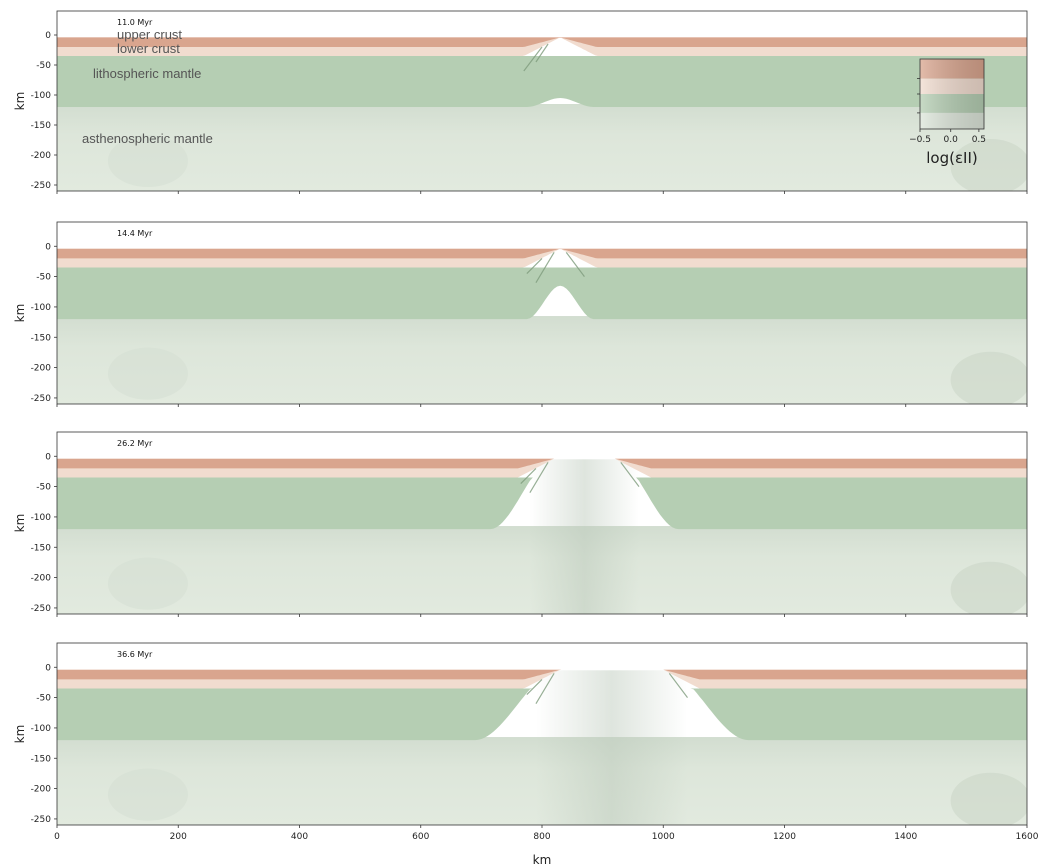  I want to click on asthenospheric-mantle-label: asthenospheric mantle, so click(147, 138).